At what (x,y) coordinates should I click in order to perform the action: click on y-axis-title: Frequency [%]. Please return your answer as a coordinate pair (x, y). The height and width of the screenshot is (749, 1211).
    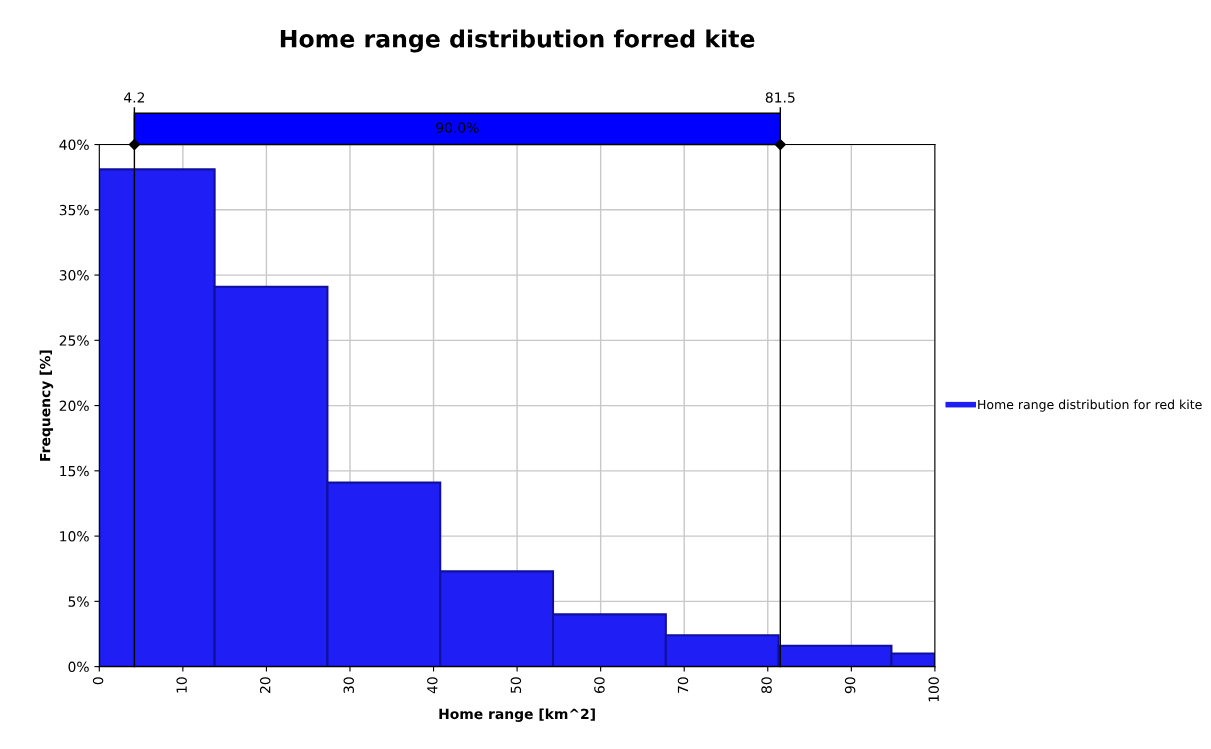
    Looking at the image, I should click on (46, 405).